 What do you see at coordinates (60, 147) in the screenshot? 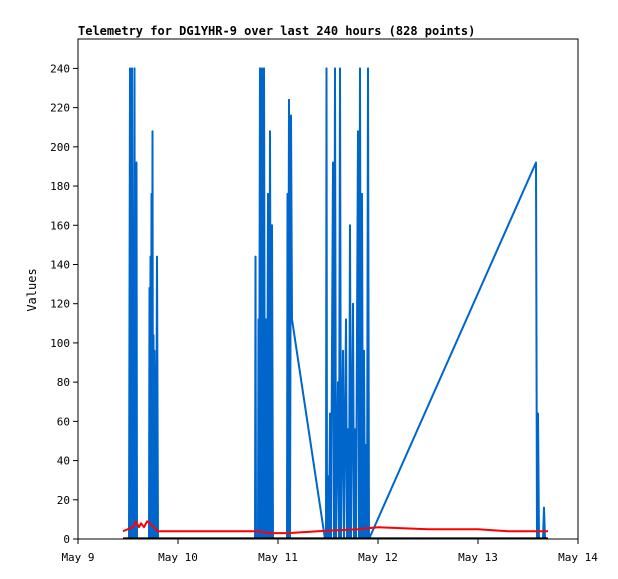
I see `y-tick-label: 200` at bounding box center [60, 147].